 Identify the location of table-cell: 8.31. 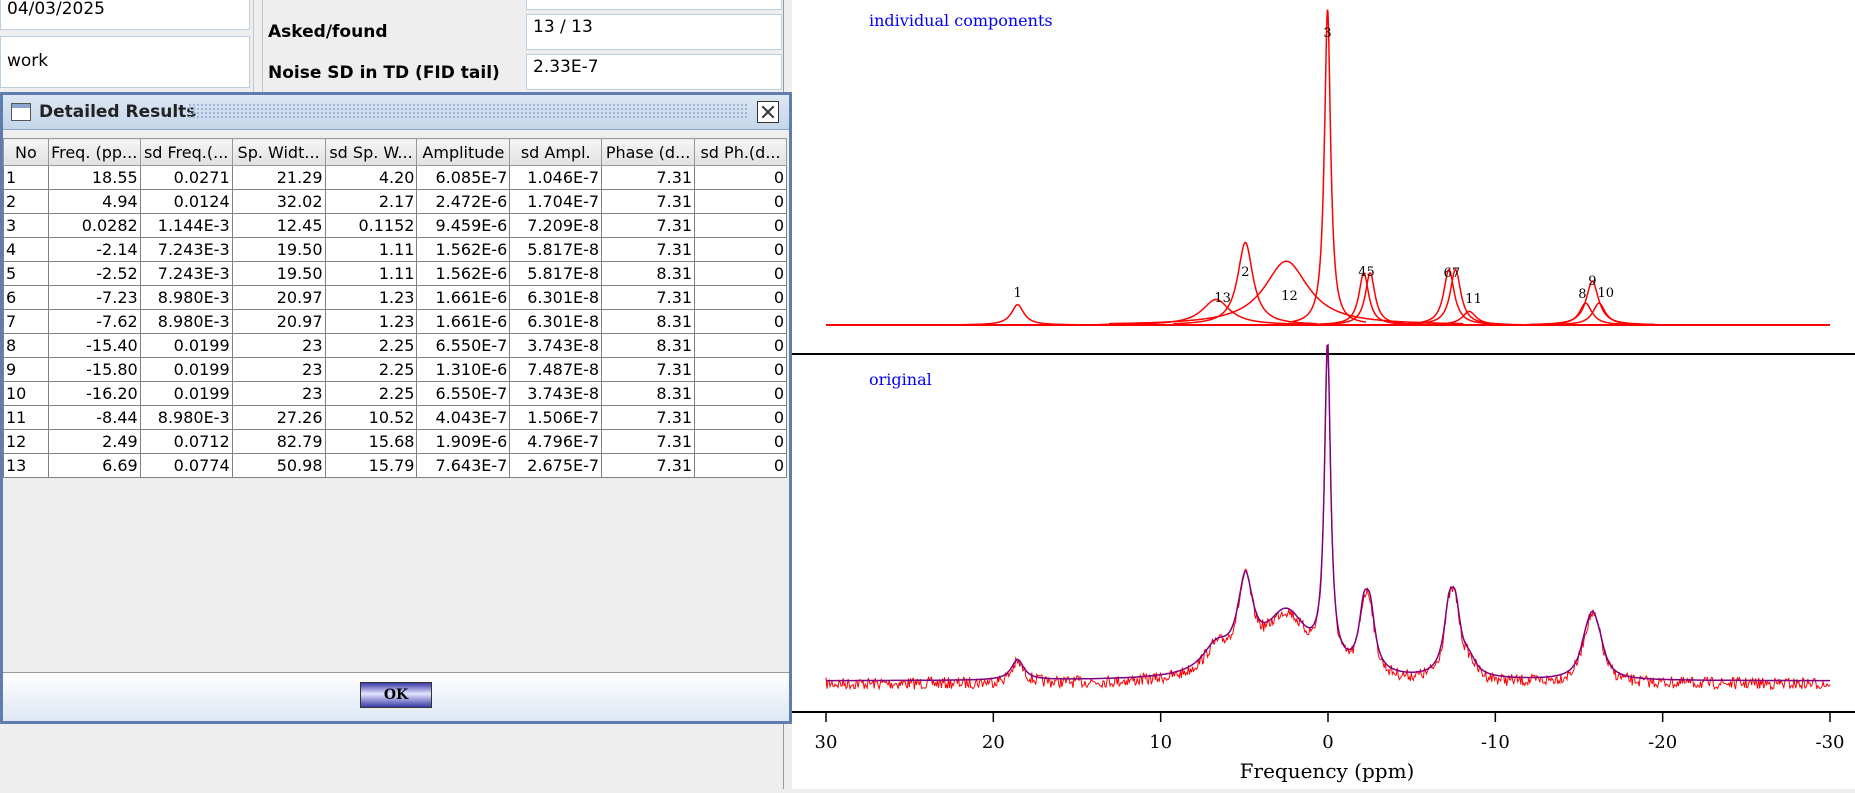
(648, 273).